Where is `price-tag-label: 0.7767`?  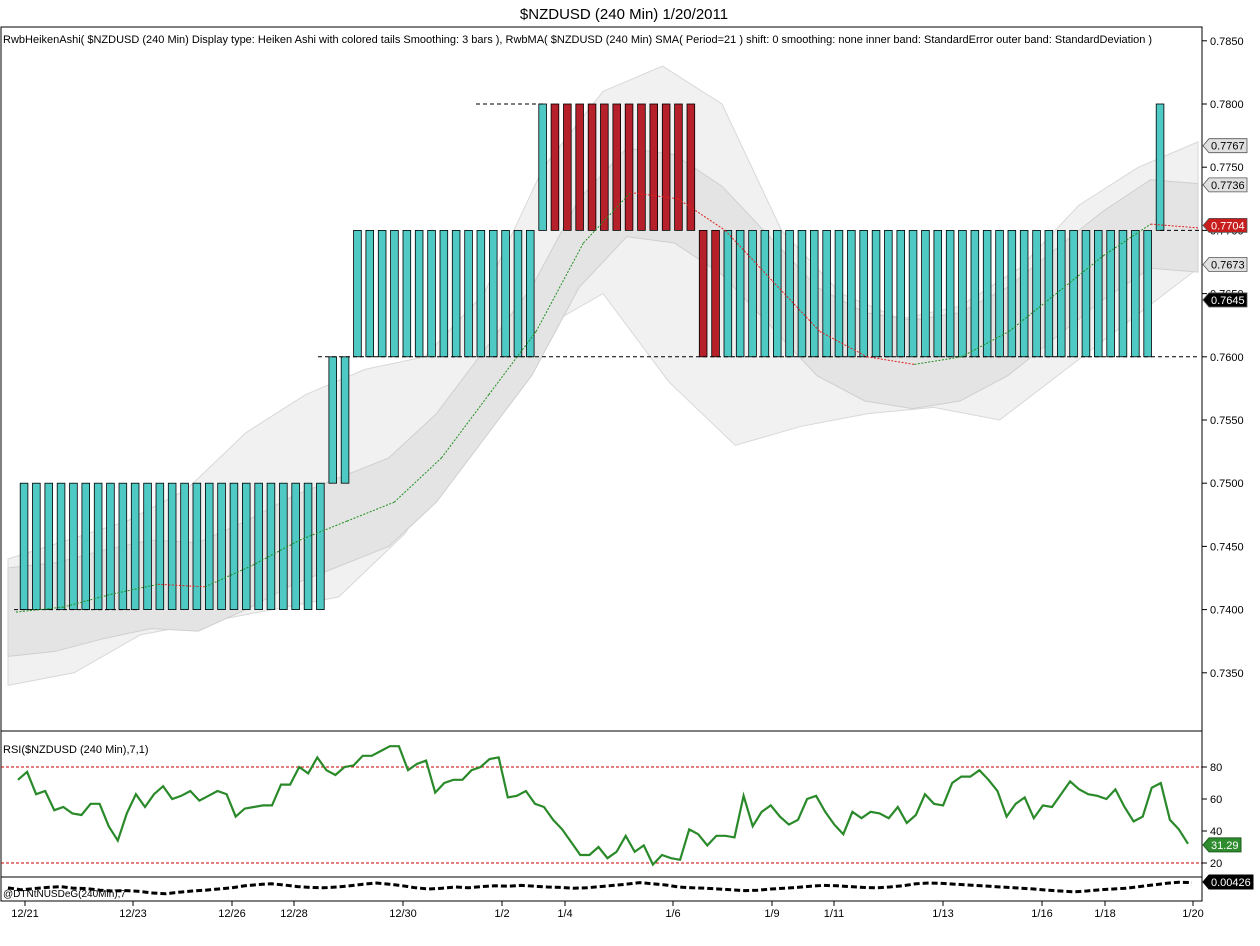 price-tag-label: 0.7767 is located at coordinates (1228, 147).